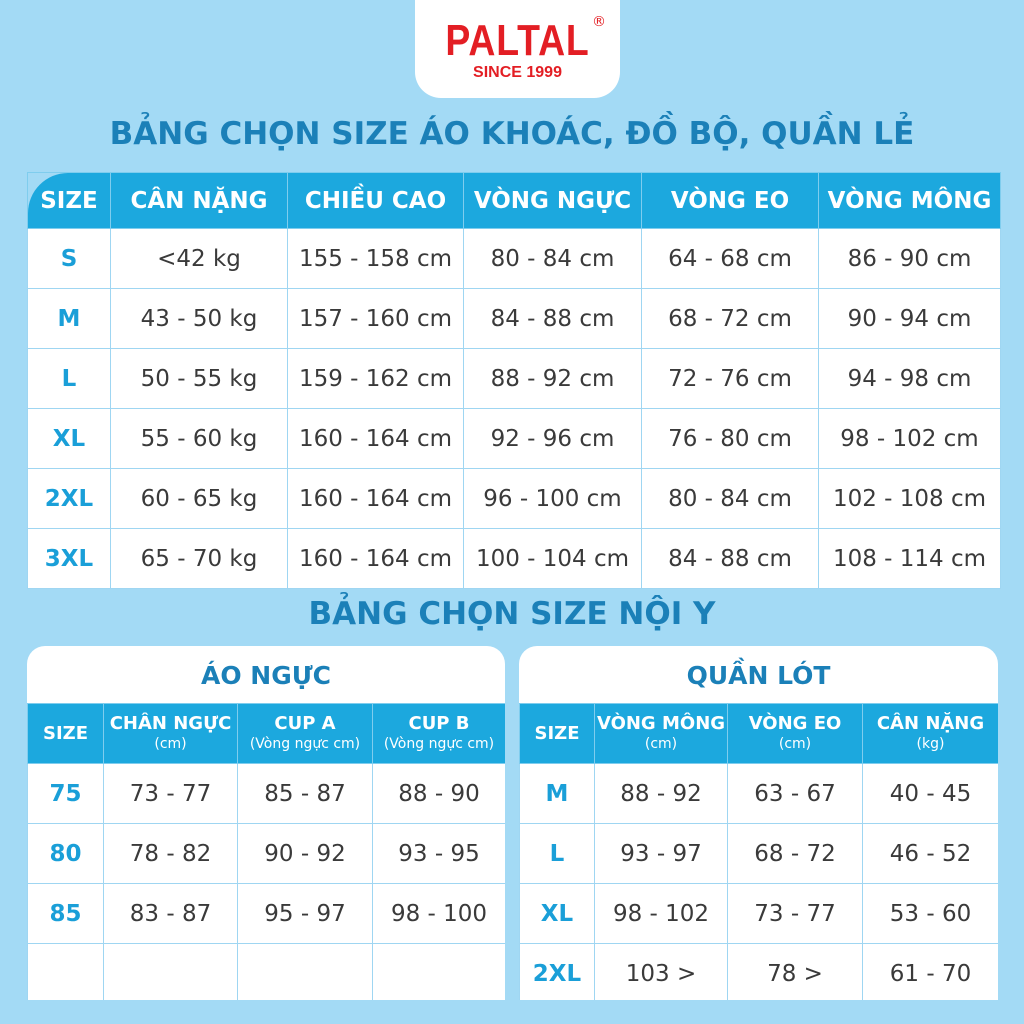 The image size is (1024, 1024). I want to click on column-header: CÂN NẶNG (kg), so click(930, 733).